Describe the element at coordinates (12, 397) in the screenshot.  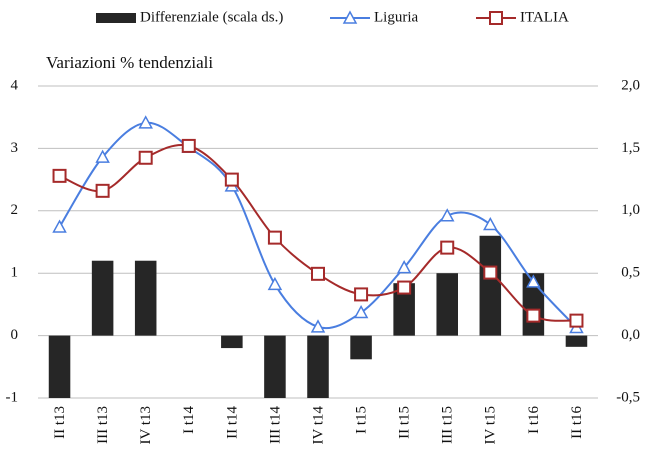
I see `y-tick-label: -1` at that location.